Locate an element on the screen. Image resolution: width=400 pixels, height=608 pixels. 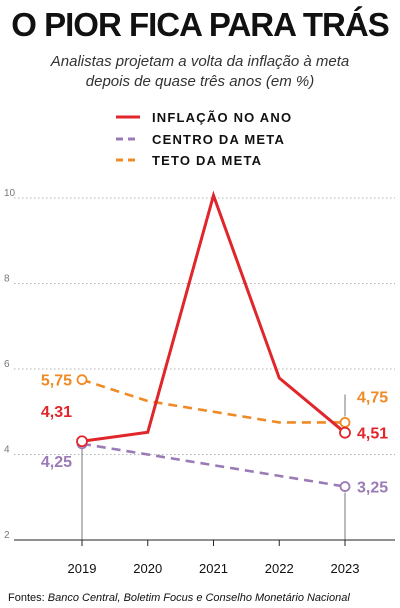
point-inflacao-2019 is located at coordinates (82, 441).